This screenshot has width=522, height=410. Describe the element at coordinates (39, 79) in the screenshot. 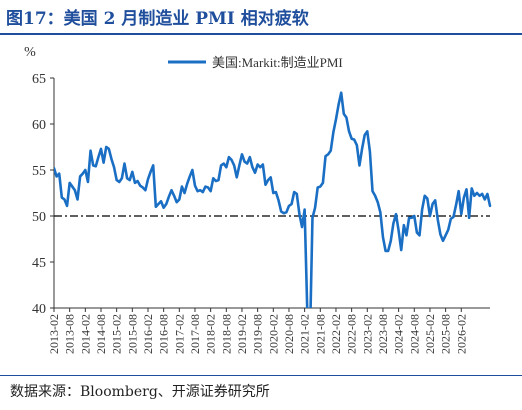

I see `y-tick-label: 65` at that location.